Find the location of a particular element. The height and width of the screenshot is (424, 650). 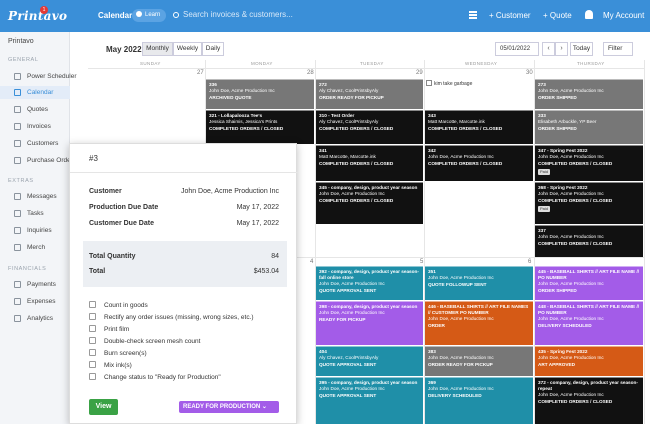

sidebar-item-tasks: Tasks is located at coordinates (35, 213).